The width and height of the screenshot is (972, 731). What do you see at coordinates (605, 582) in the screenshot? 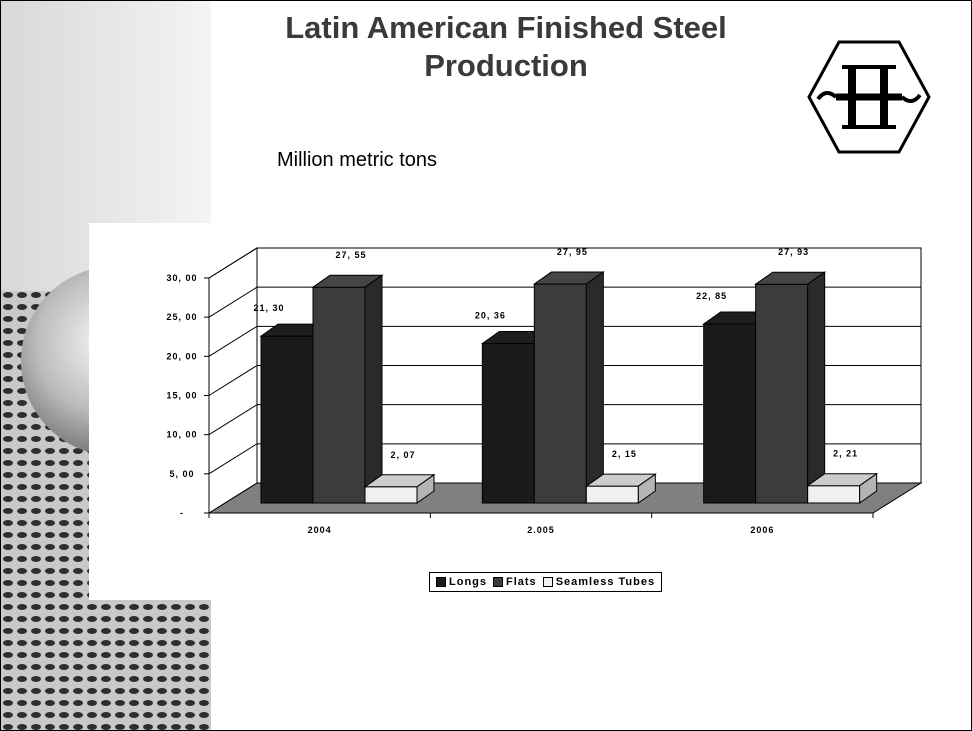
I see `legend-label-seamless-tubes: Seamless Tubes` at bounding box center [605, 582].